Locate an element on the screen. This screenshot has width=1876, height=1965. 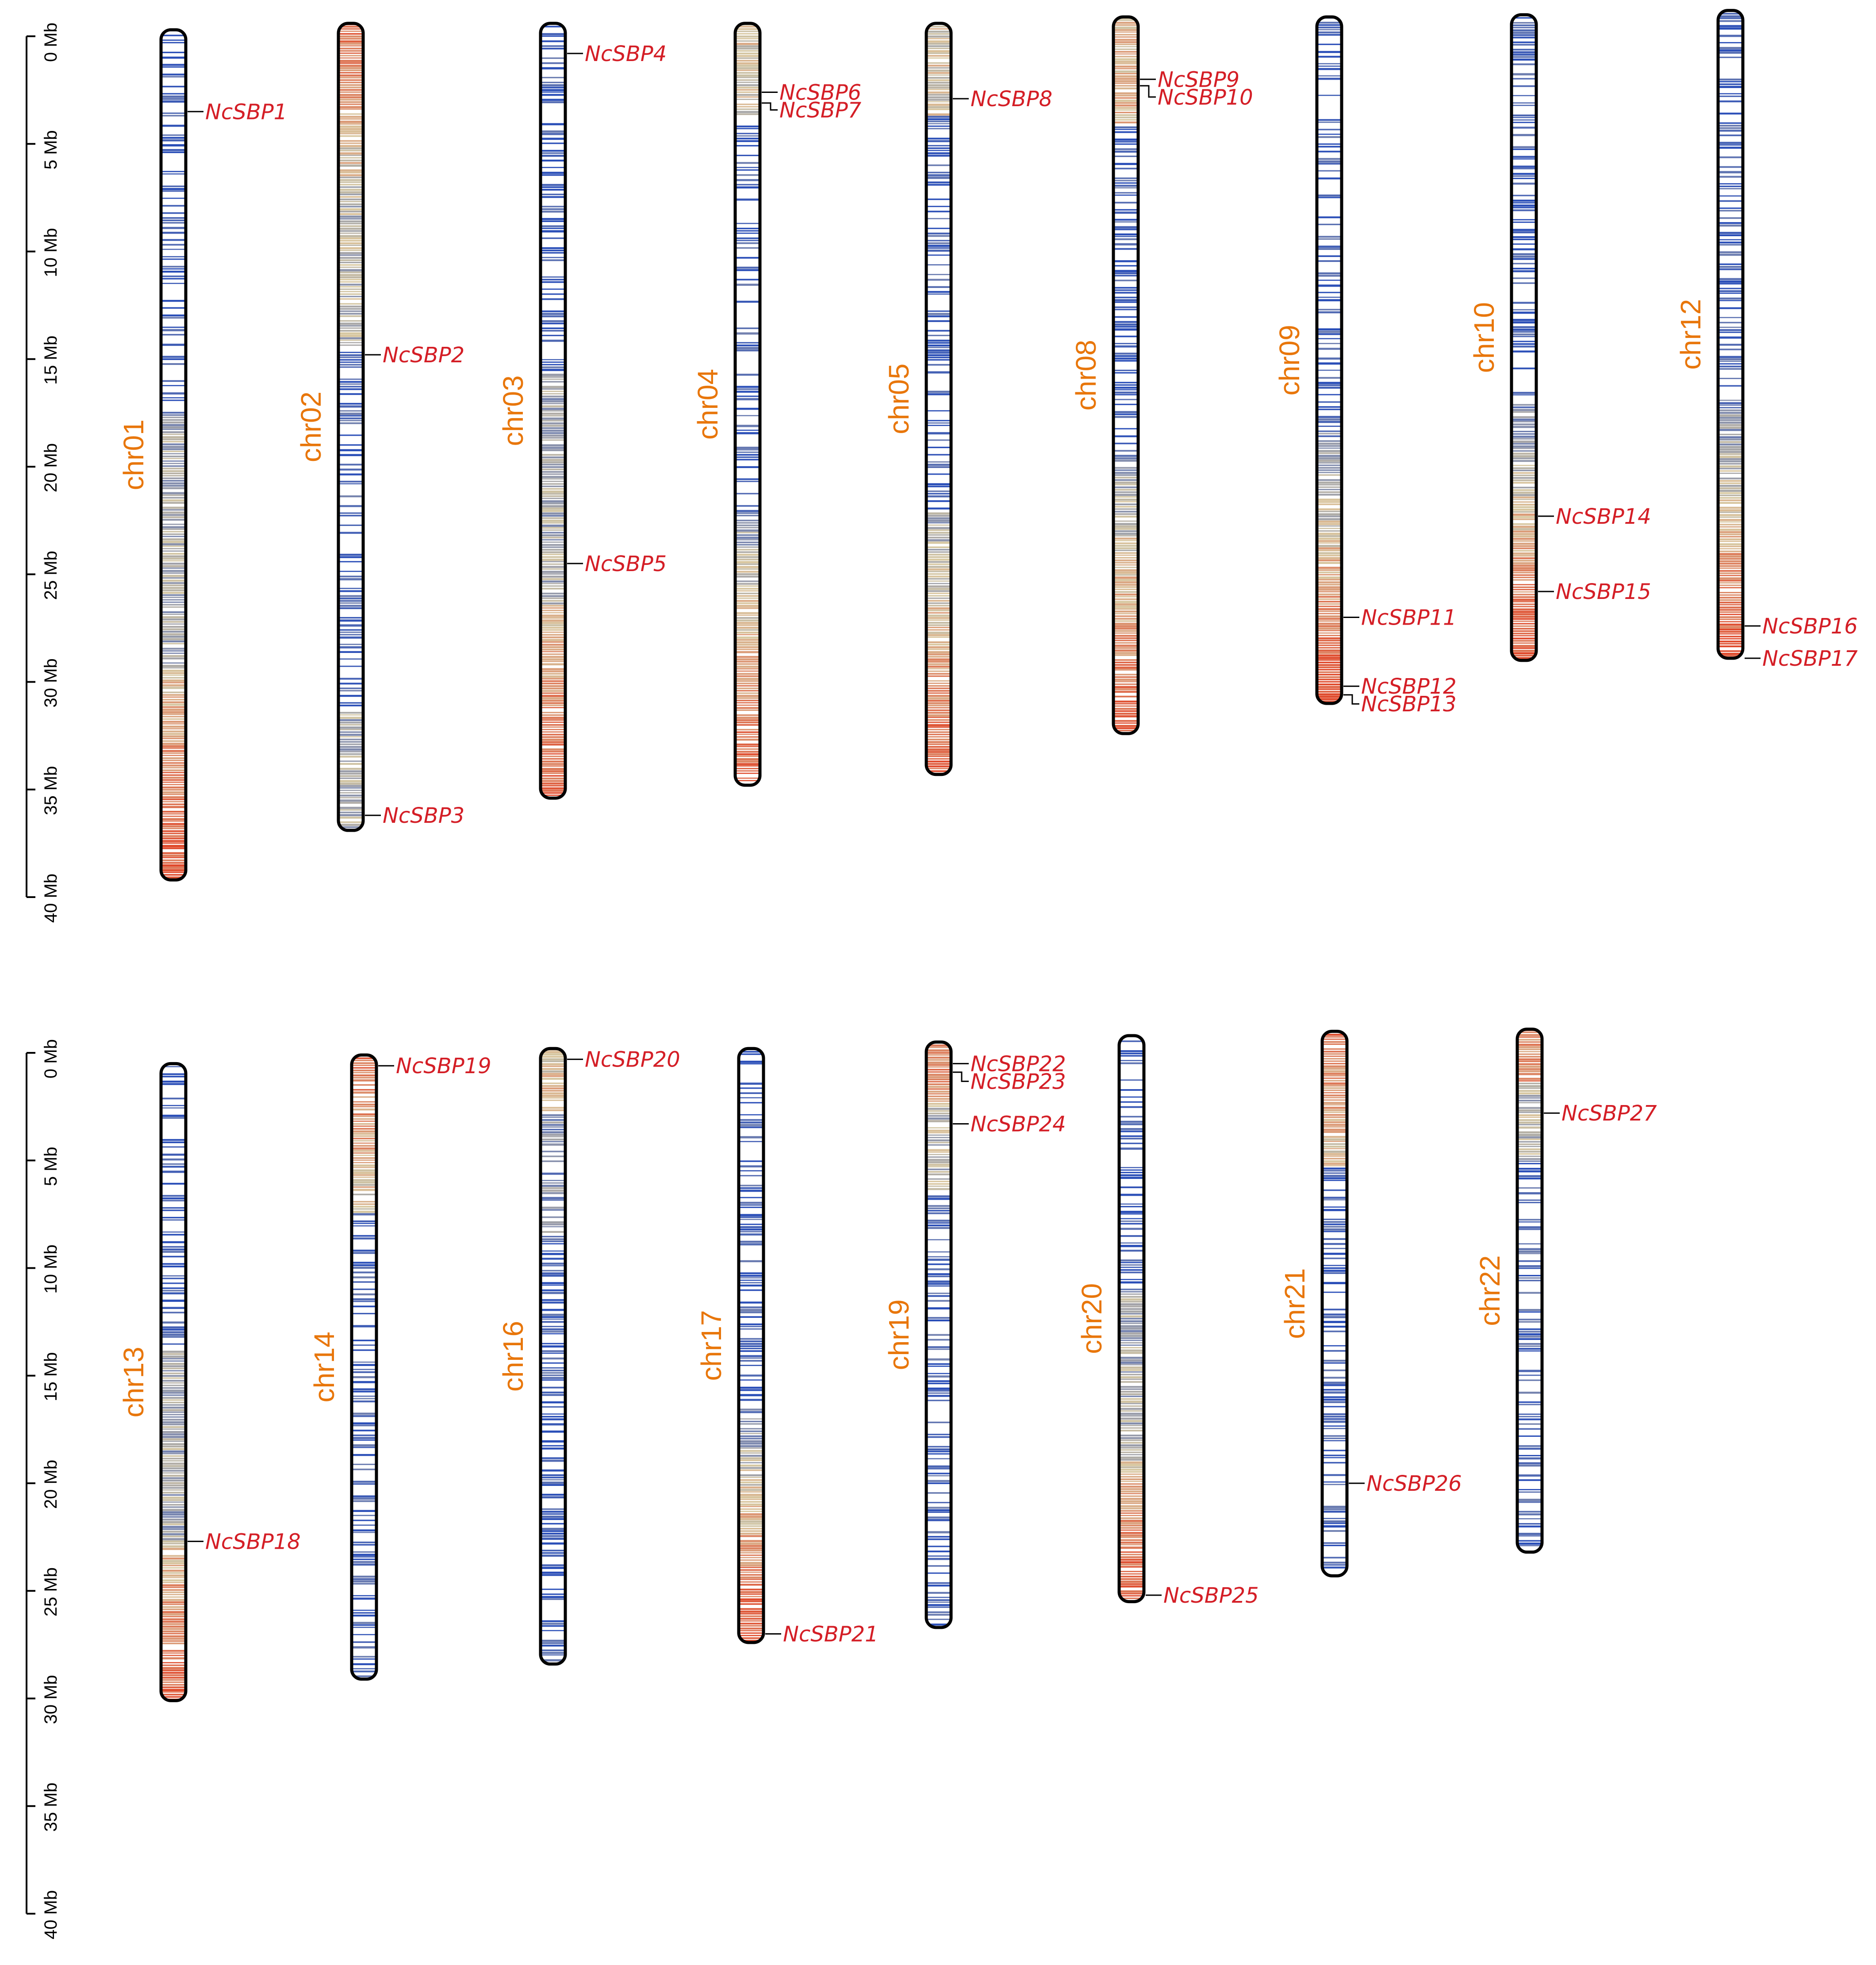
gene-label: NcSBP10 is located at coordinates (1205, 97).